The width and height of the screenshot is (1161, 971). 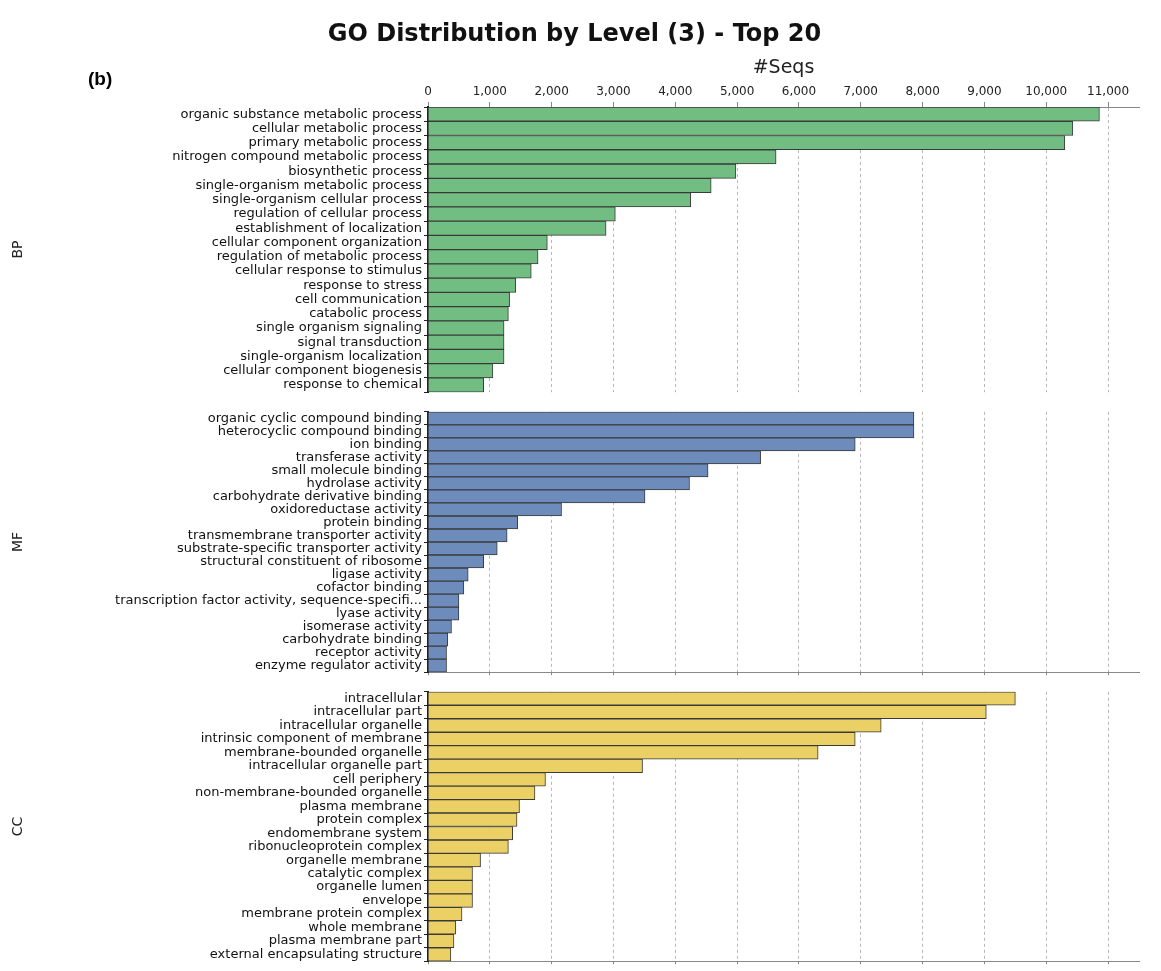 I want to click on y-tick-label: response to stress, so click(x=363, y=284).